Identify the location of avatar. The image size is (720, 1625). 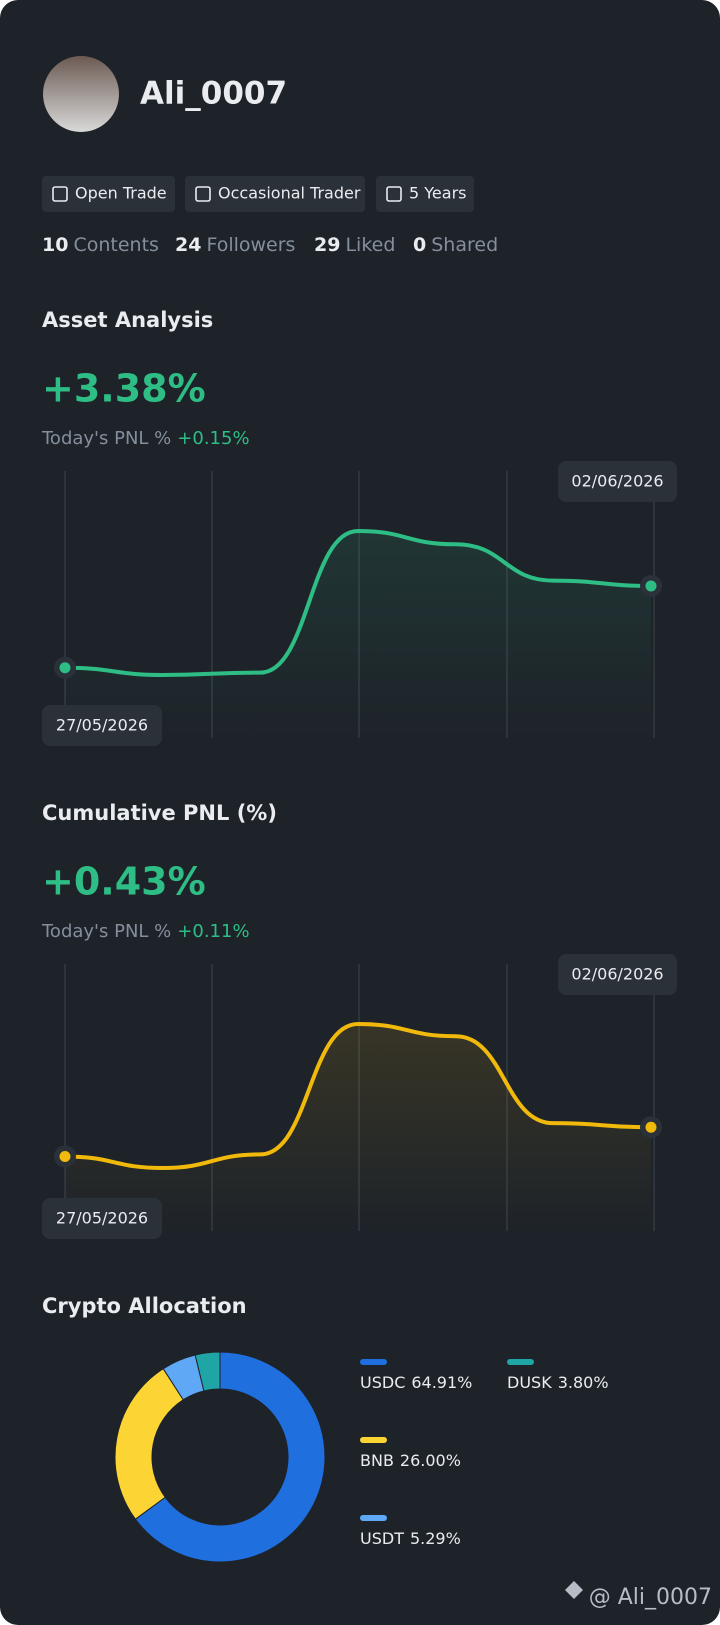
(81, 94).